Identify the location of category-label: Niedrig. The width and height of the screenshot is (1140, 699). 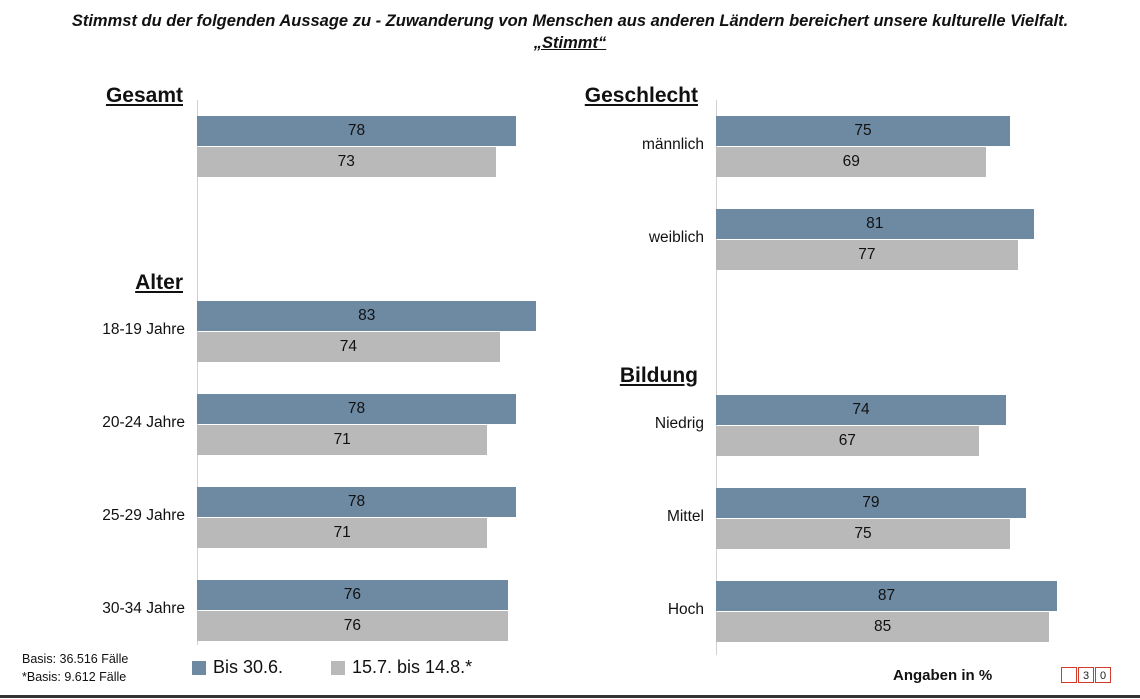
(679, 423).